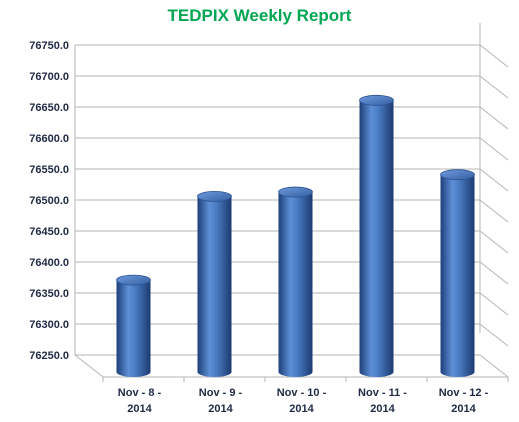 This screenshot has width=519, height=422. Describe the element at coordinates (49, 325) in the screenshot. I see `y-tick-label: 76300.0` at that location.